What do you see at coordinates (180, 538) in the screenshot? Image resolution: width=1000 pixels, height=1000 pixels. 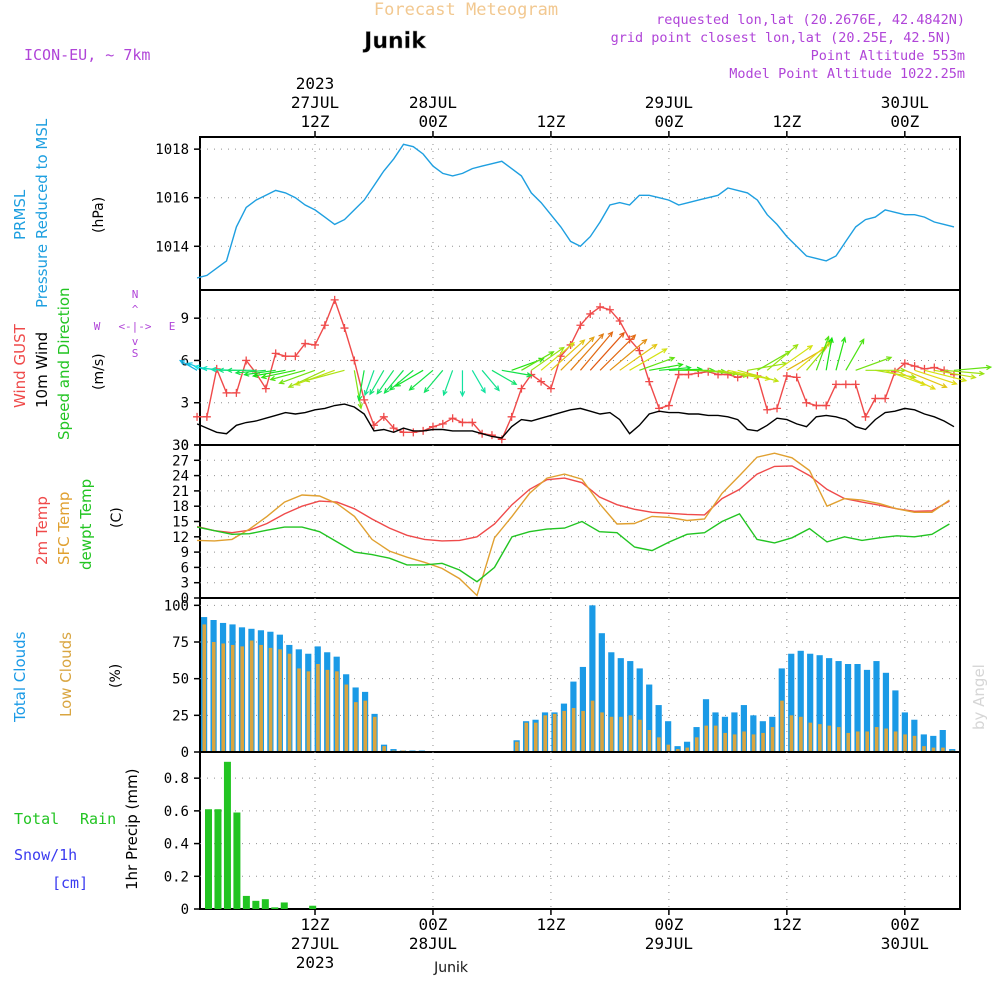 I see `y-tick-label: 12` at bounding box center [180, 538].